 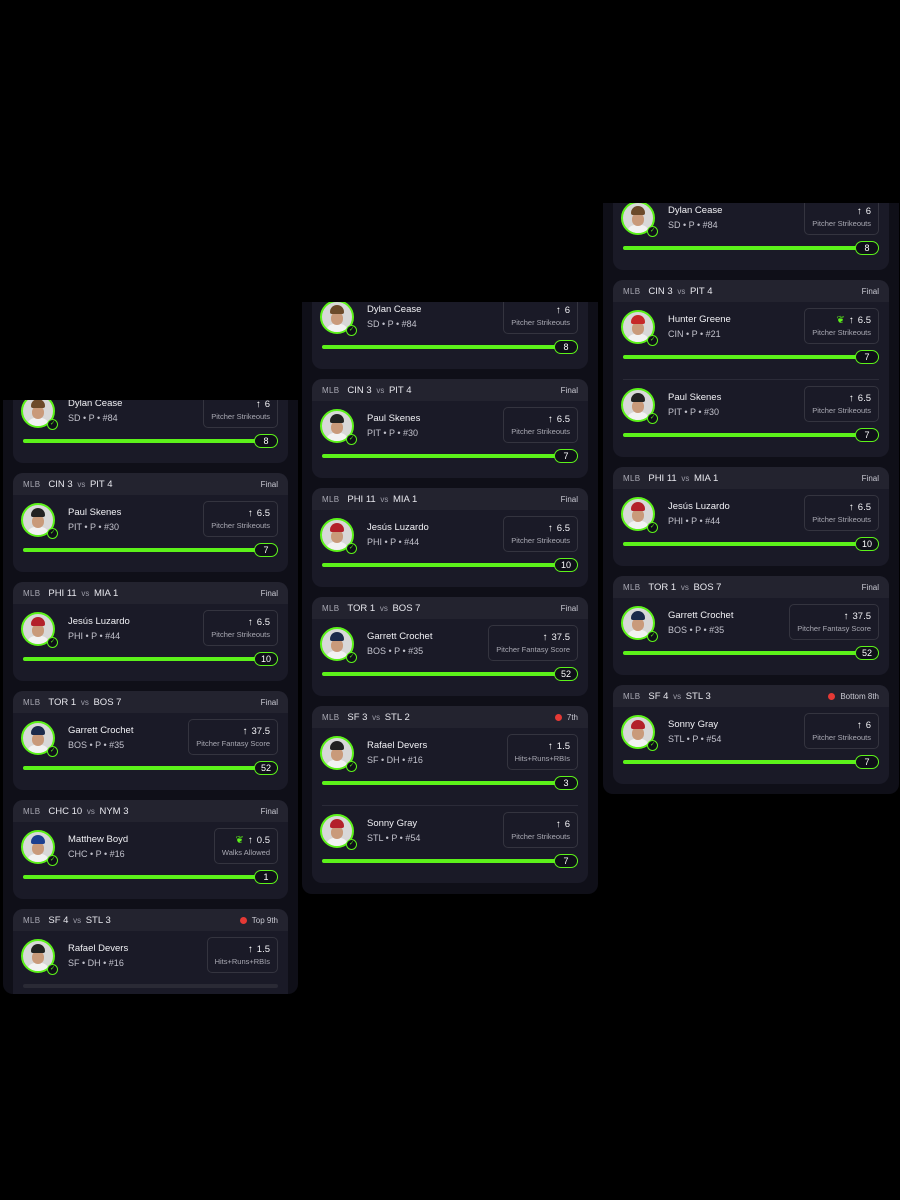 What do you see at coordinates (266, 768) in the screenshot?
I see `actual-stat-badge: 52` at bounding box center [266, 768].